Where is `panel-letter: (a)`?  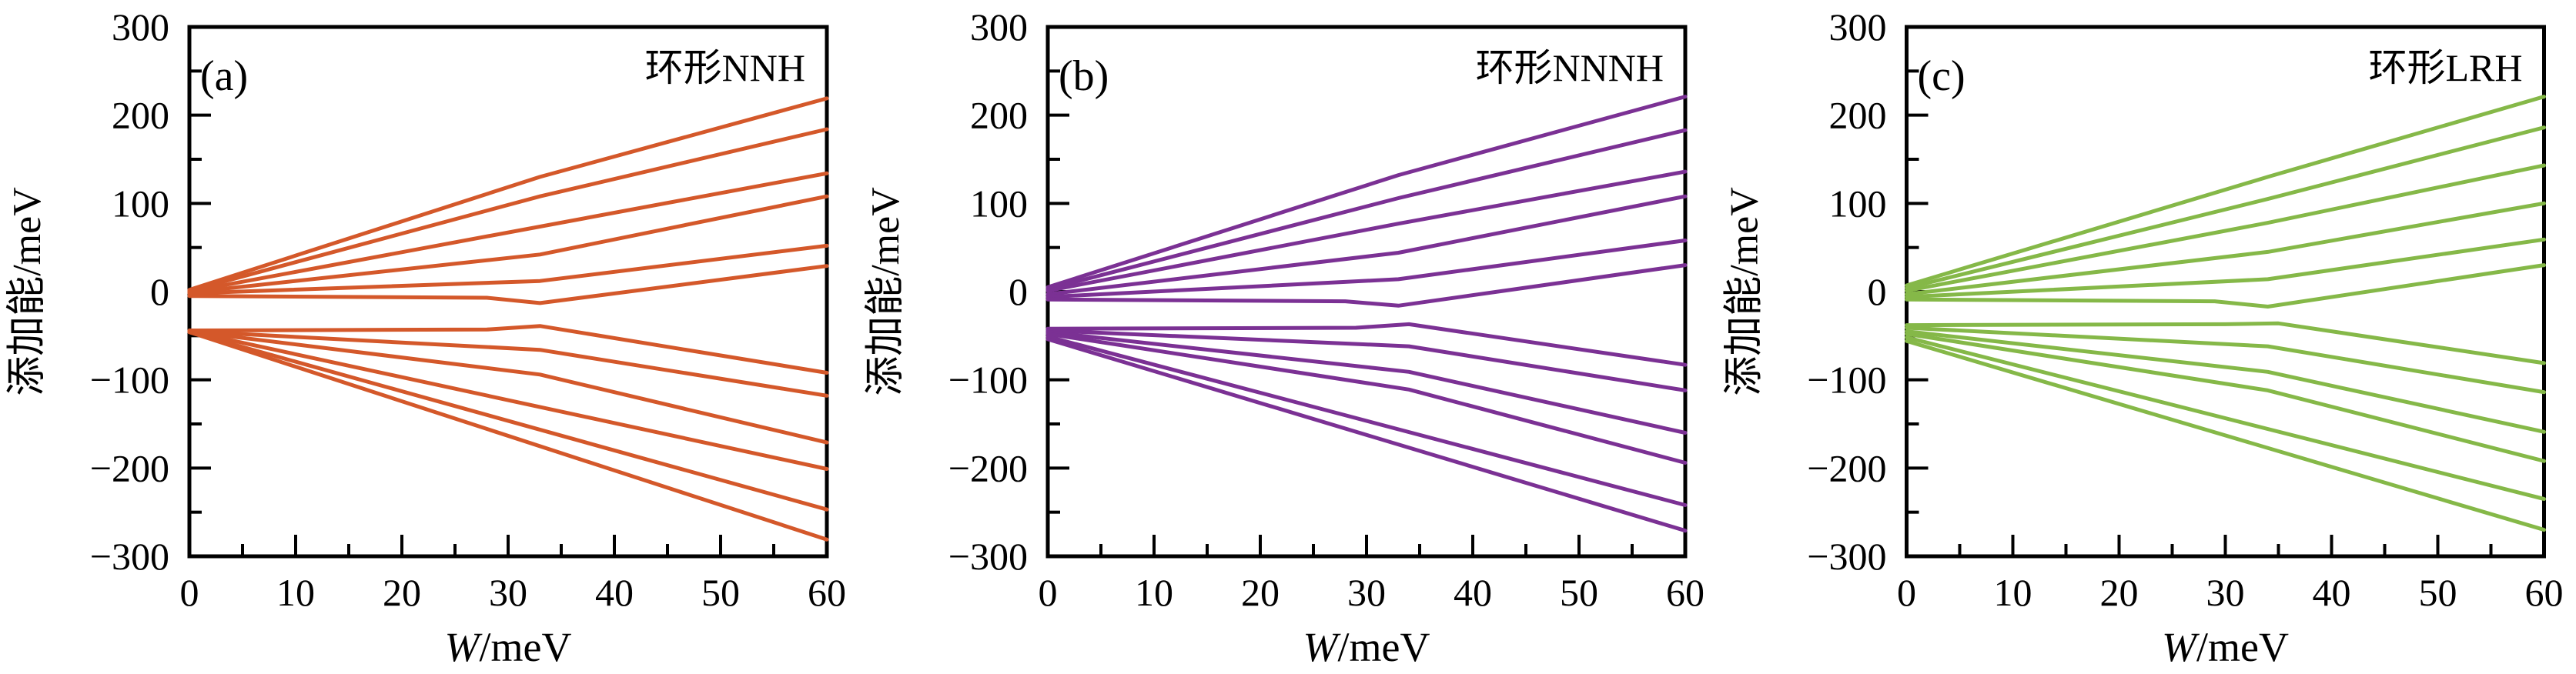
panel-letter: (a) is located at coordinates (224, 76).